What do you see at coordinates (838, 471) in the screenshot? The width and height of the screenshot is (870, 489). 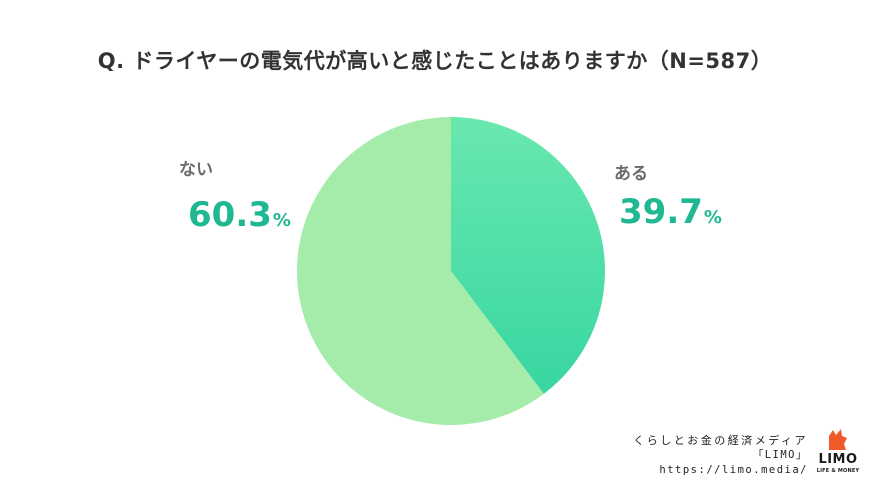 I see `logo-subtext: LIFE & MONEY` at bounding box center [838, 471].